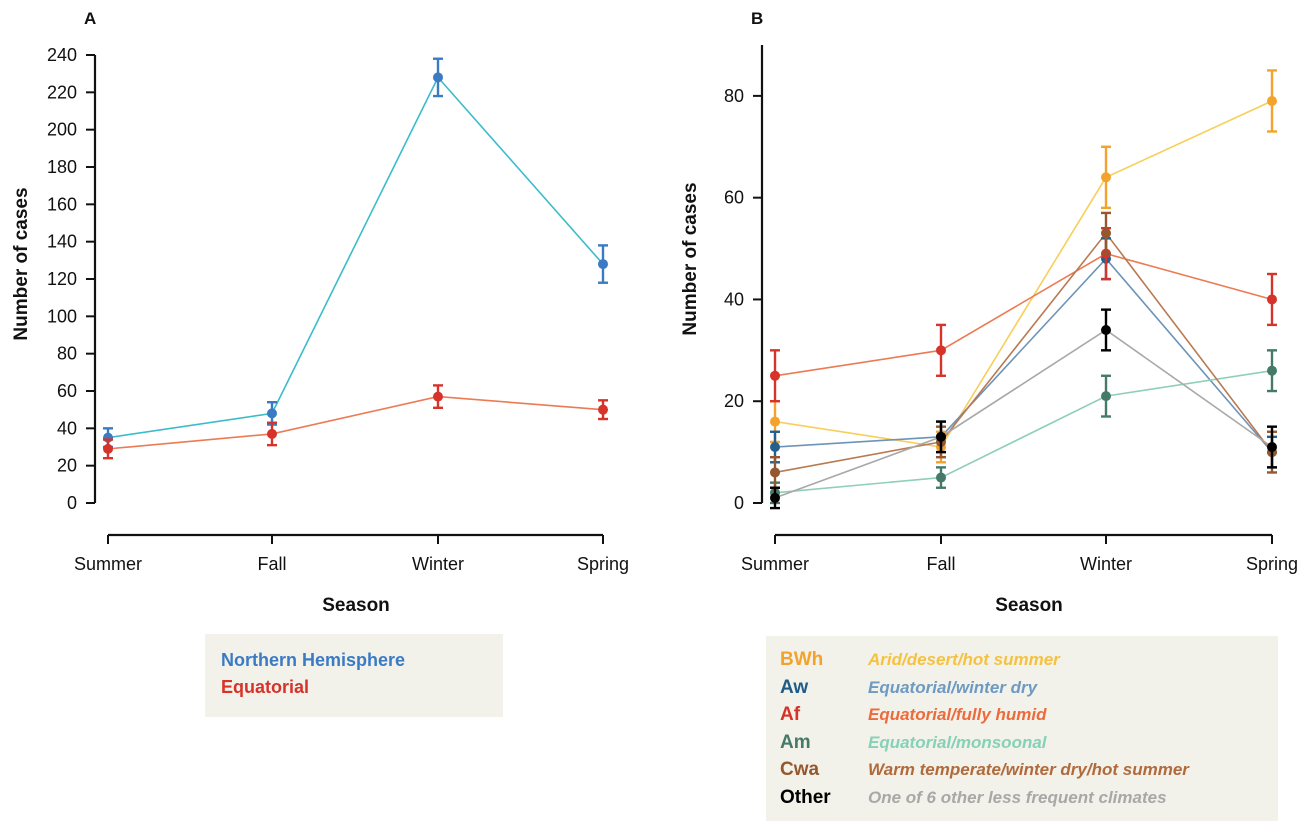 The image size is (1308, 821). Describe the element at coordinates (62, 130) in the screenshot. I see `y-tick-label: 200` at that location.